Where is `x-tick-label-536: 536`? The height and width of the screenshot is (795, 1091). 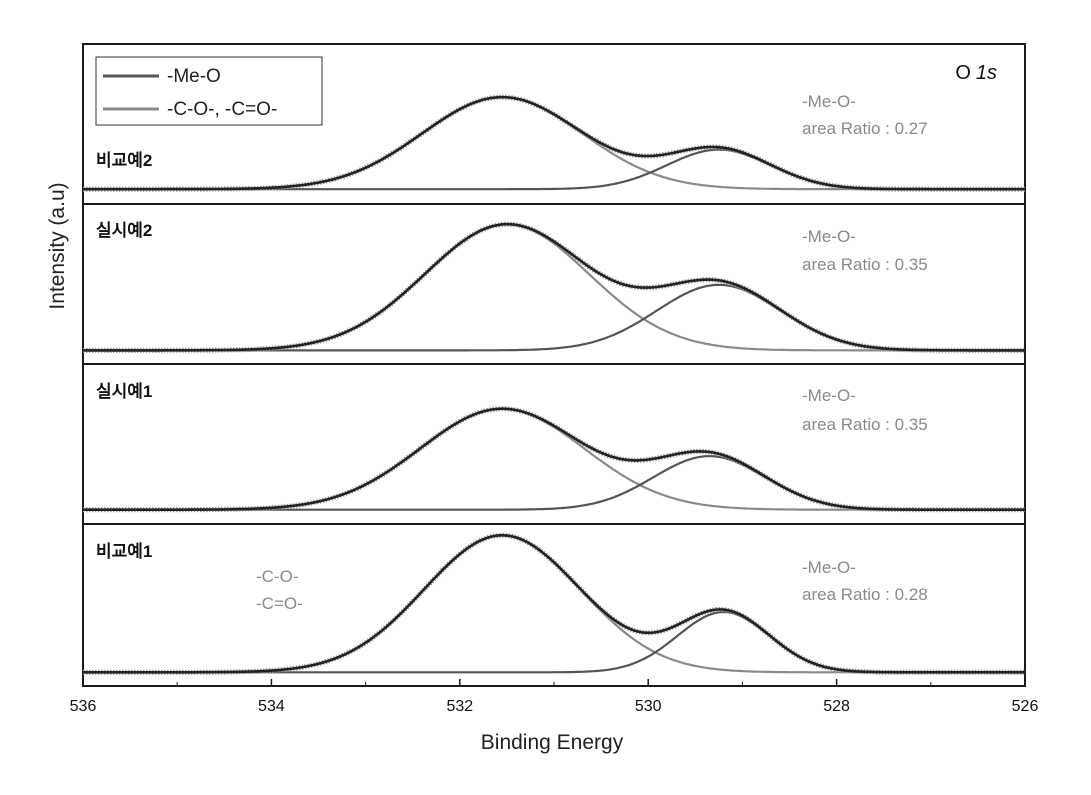
x-tick-label-536: 536 is located at coordinates (83, 706).